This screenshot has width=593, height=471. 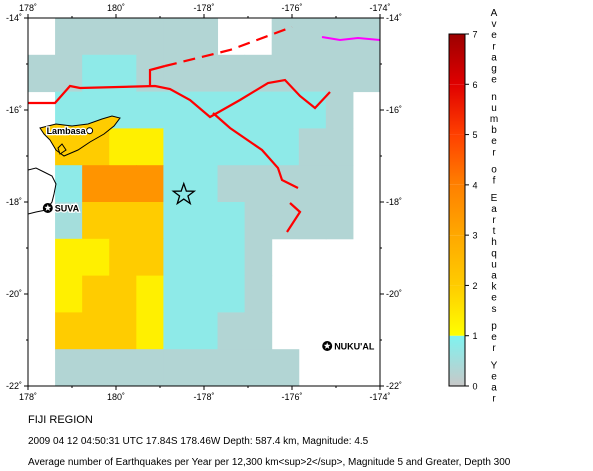 What do you see at coordinates (457, 210) in the screenshot?
I see `colorbar-frame` at bounding box center [457, 210].